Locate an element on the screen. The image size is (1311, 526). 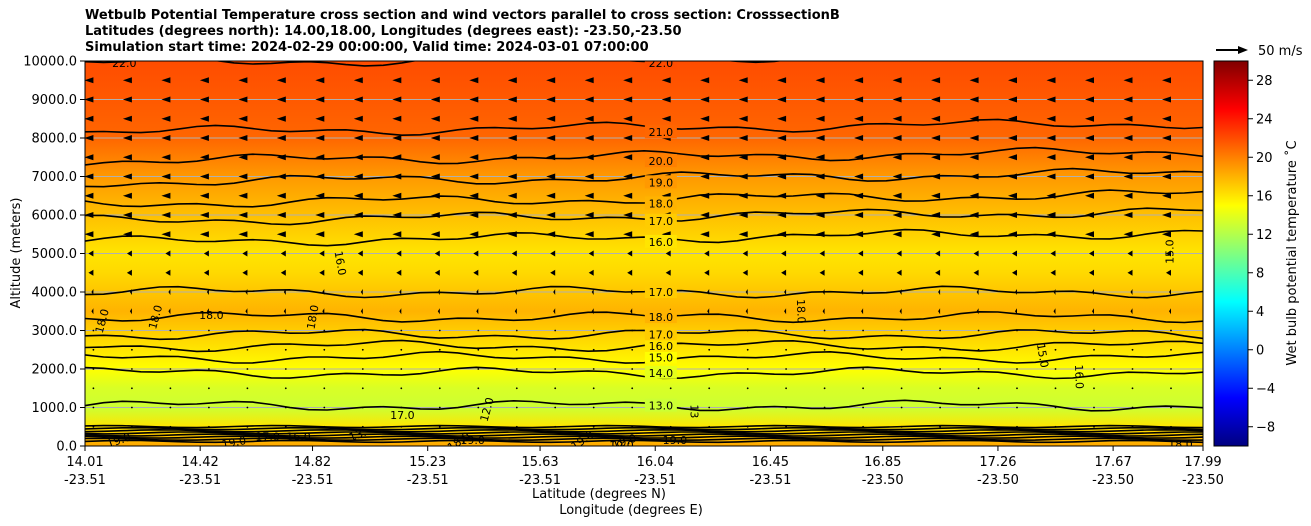
y-tick-label-6: 6000.0 is located at coordinates (55, 216).